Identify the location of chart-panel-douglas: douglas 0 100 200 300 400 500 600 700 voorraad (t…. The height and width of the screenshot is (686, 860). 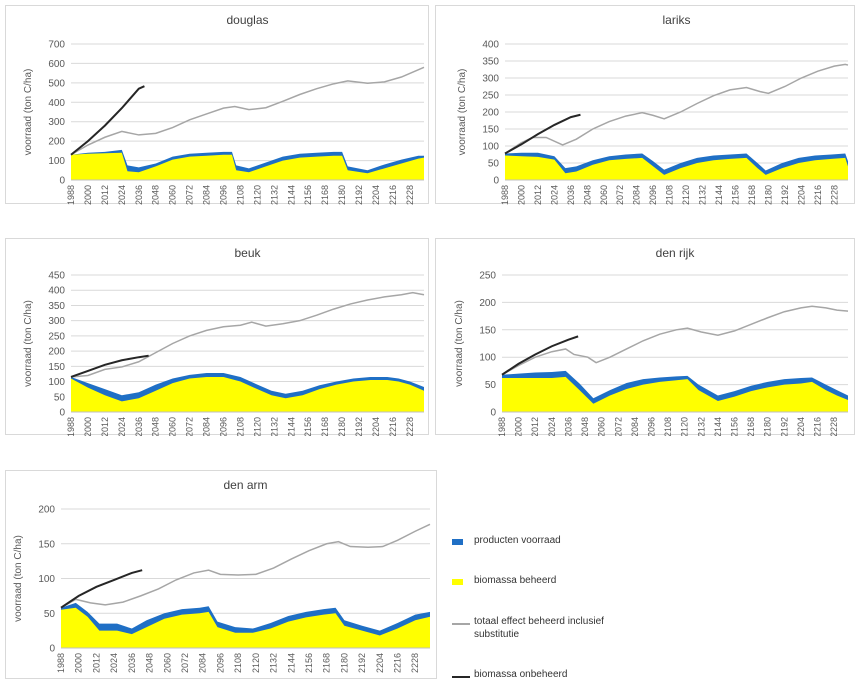
(217, 105).